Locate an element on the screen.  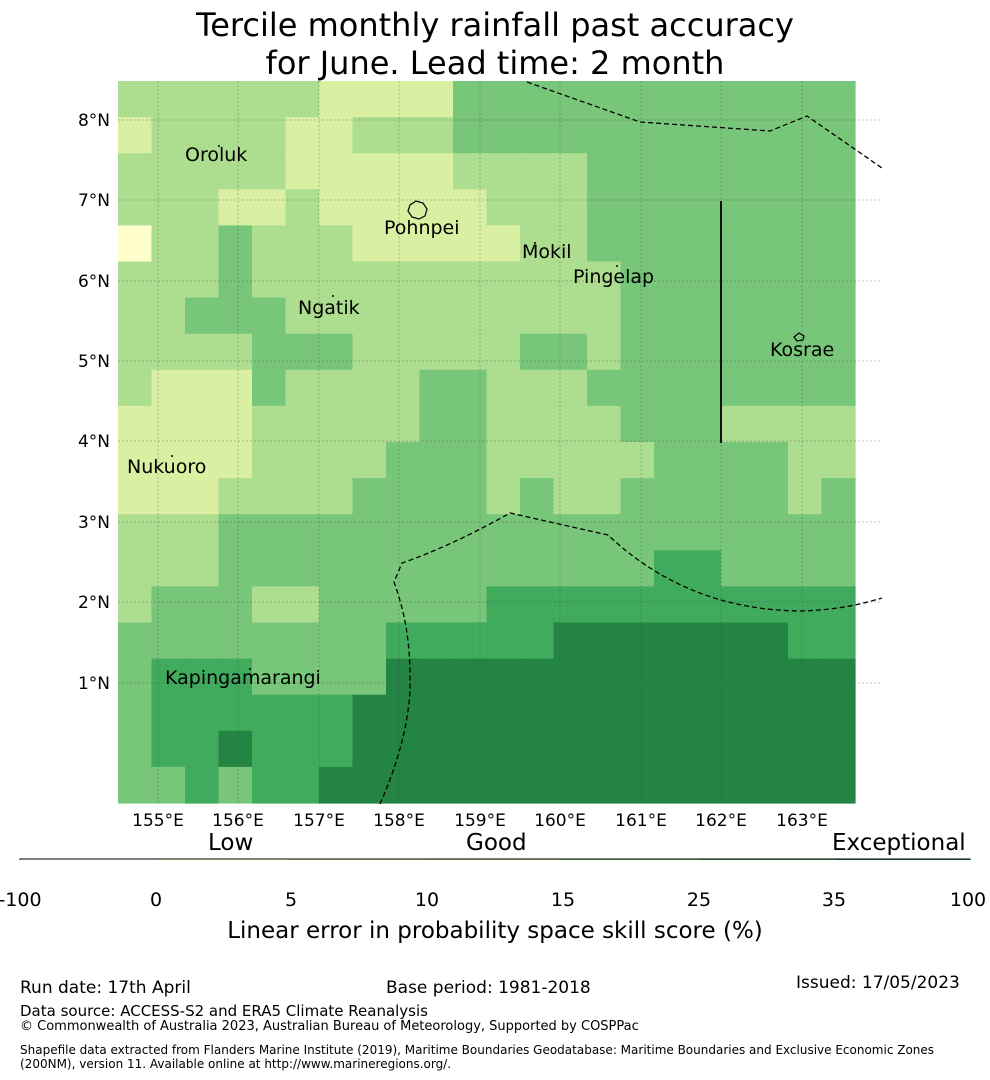
latitude-label: 8°N is located at coordinates (94, 121).